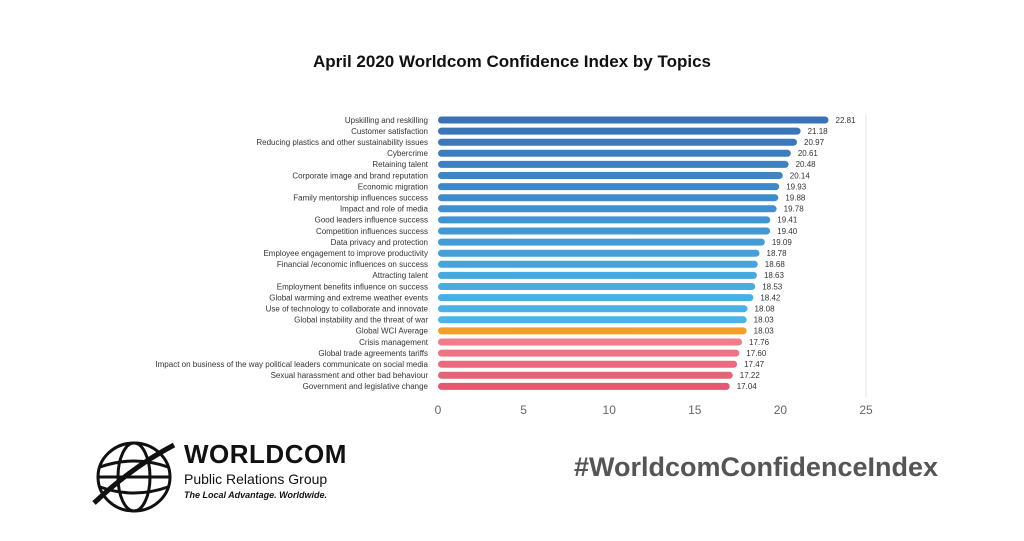 This screenshot has height=541, width=1024. What do you see at coordinates (795, 198) in the screenshot?
I see `data-label: 19.88` at bounding box center [795, 198].